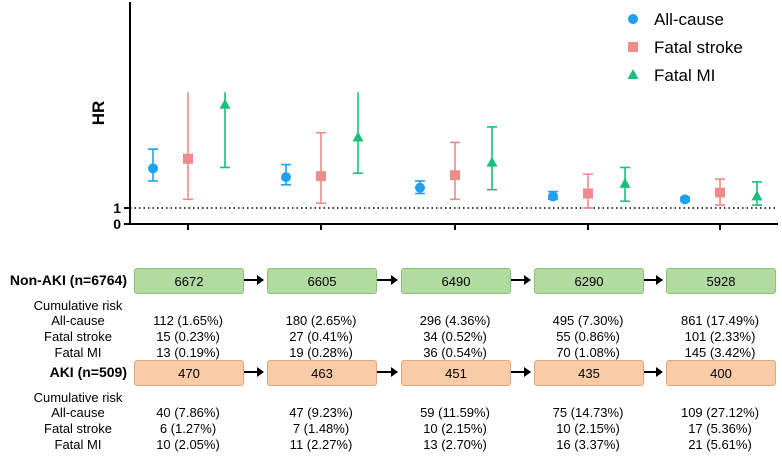 Image resolution: width=782 pixels, height=460 pixels. Describe the element at coordinates (322, 373) in the screenshot. I see `aki-count-box: 463` at that location.